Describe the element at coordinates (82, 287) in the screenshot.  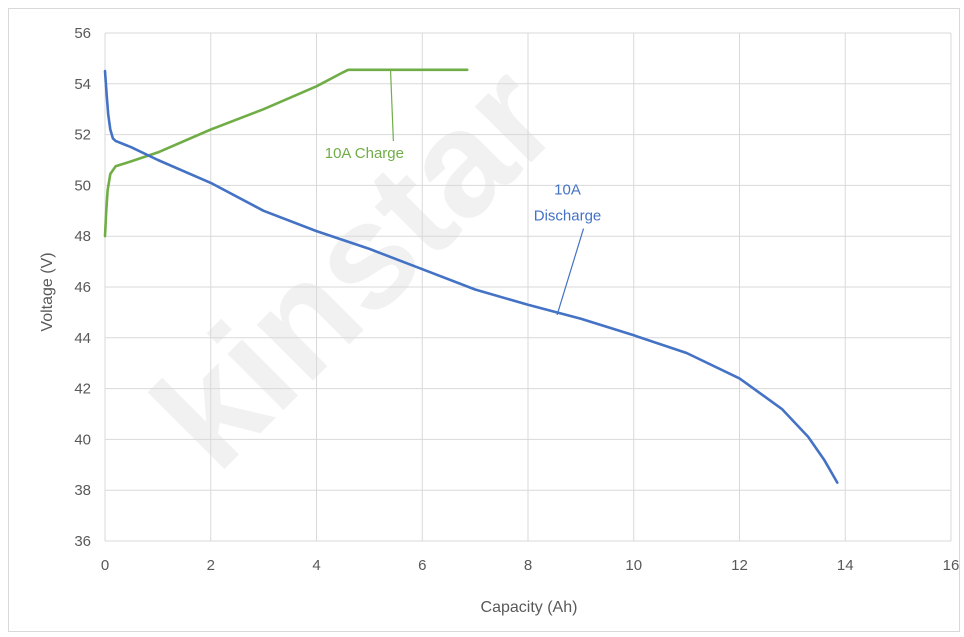
I see `y-tick-label-46: 46` at that location.